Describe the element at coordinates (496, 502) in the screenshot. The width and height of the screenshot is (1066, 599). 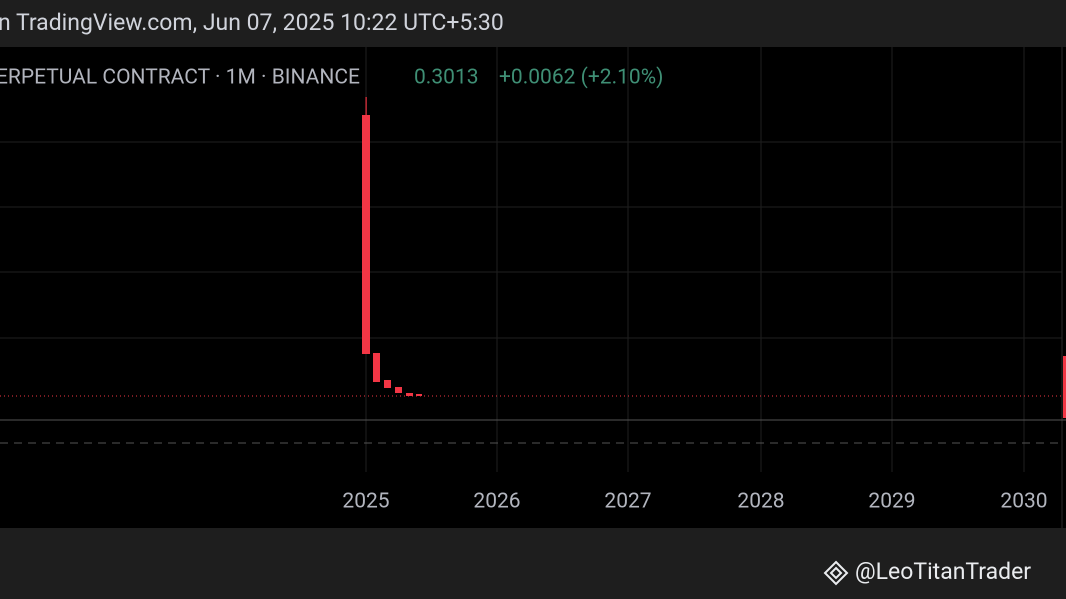
I see `x-tick-label: 2026` at that location.